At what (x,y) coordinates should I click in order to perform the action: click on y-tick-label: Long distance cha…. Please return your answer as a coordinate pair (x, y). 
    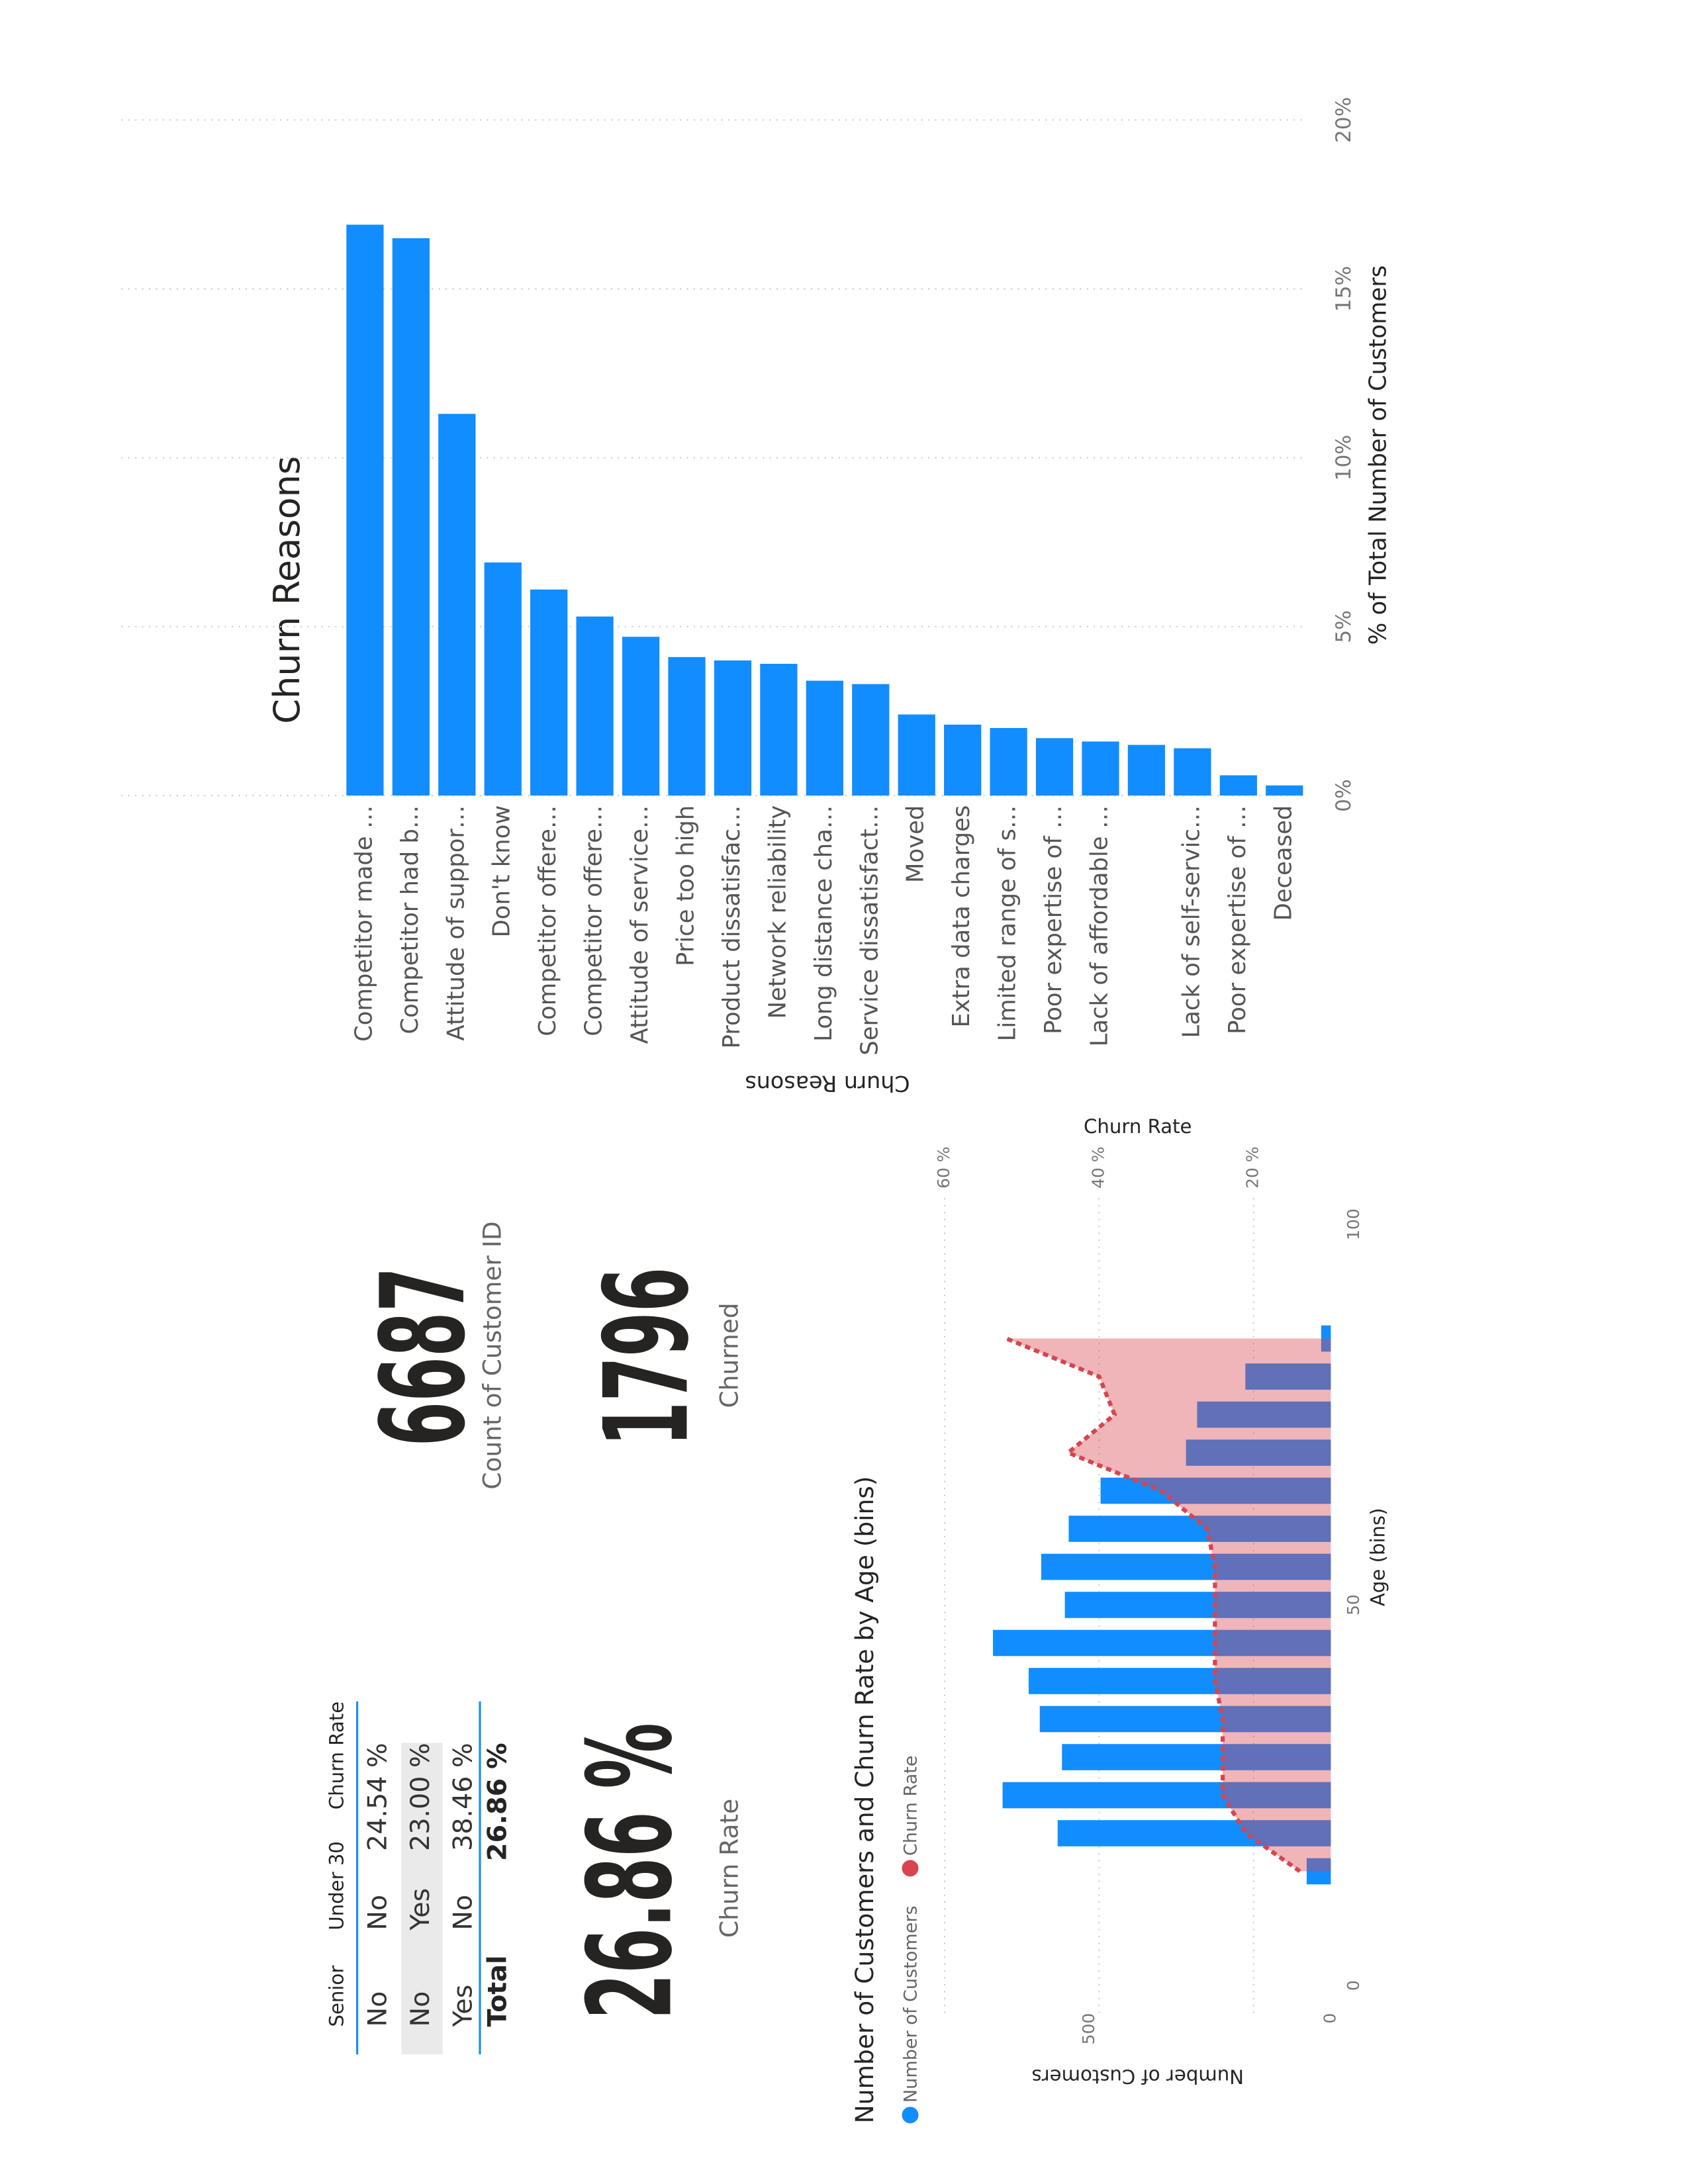
    Looking at the image, I should click on (823, 923).